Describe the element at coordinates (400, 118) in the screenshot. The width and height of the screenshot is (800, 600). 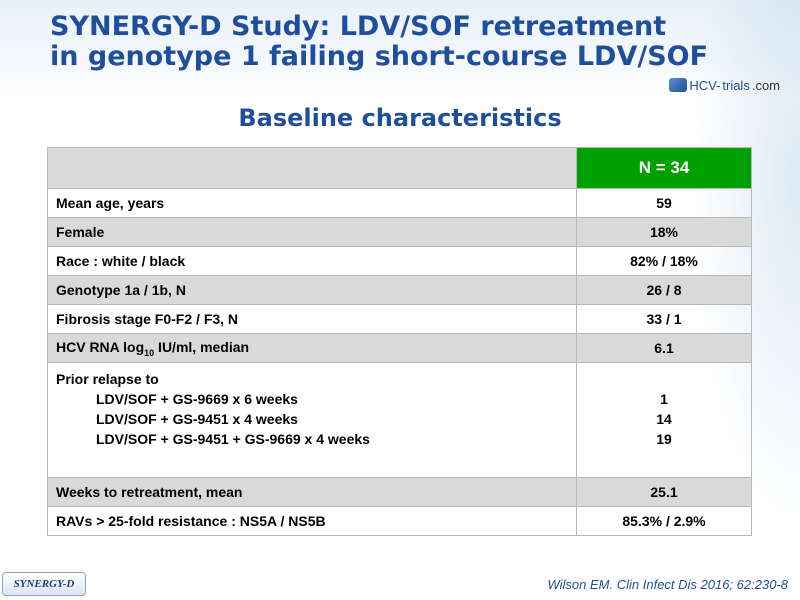
I see `section-subtitle: Baseline characteristics` at that location.